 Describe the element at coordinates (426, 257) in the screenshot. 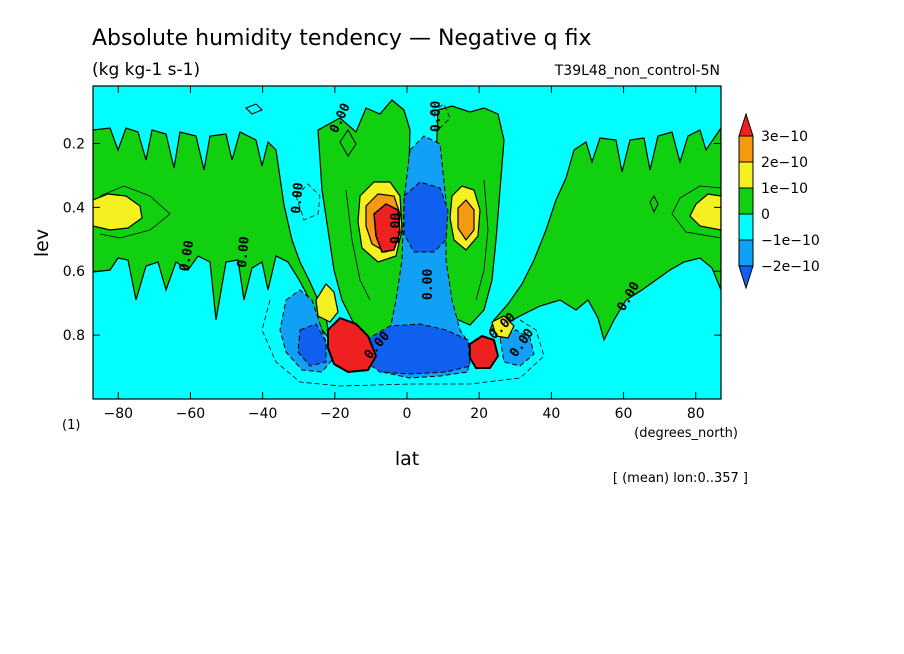

I see `contour-fill-negative-column` at that location.